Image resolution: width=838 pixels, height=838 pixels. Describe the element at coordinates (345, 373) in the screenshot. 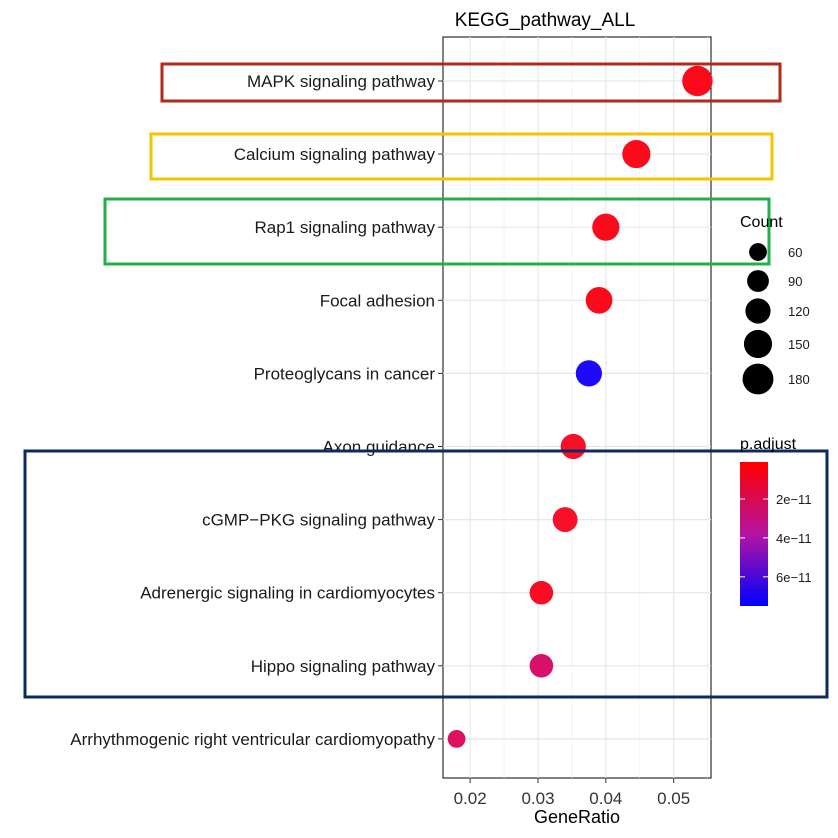

I see `pathway-label: Proteoglycans in cancer` at that location.